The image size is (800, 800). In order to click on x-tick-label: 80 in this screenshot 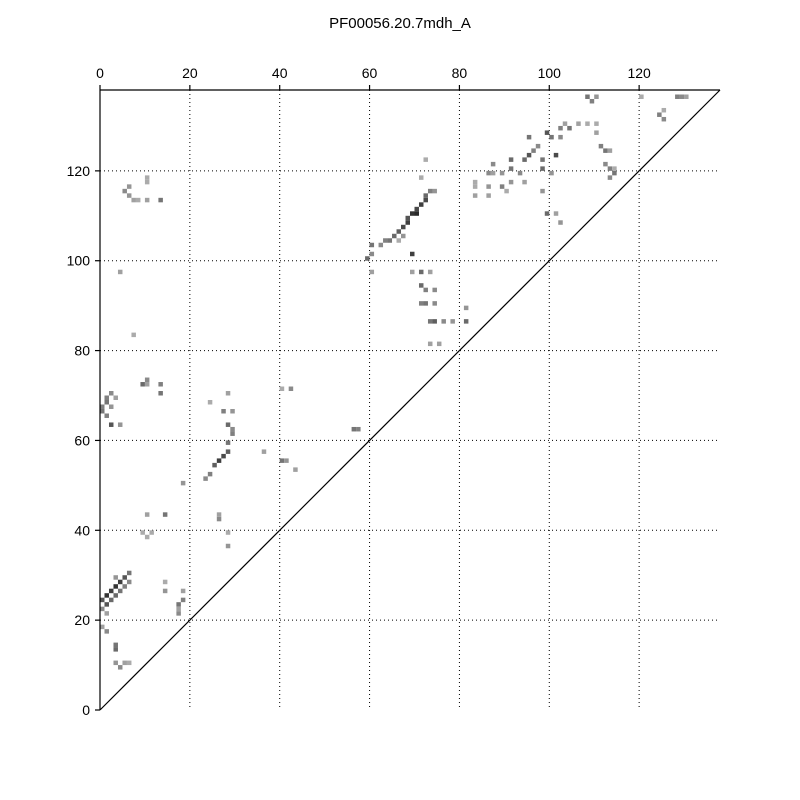, I will do `click(460, 73)`.